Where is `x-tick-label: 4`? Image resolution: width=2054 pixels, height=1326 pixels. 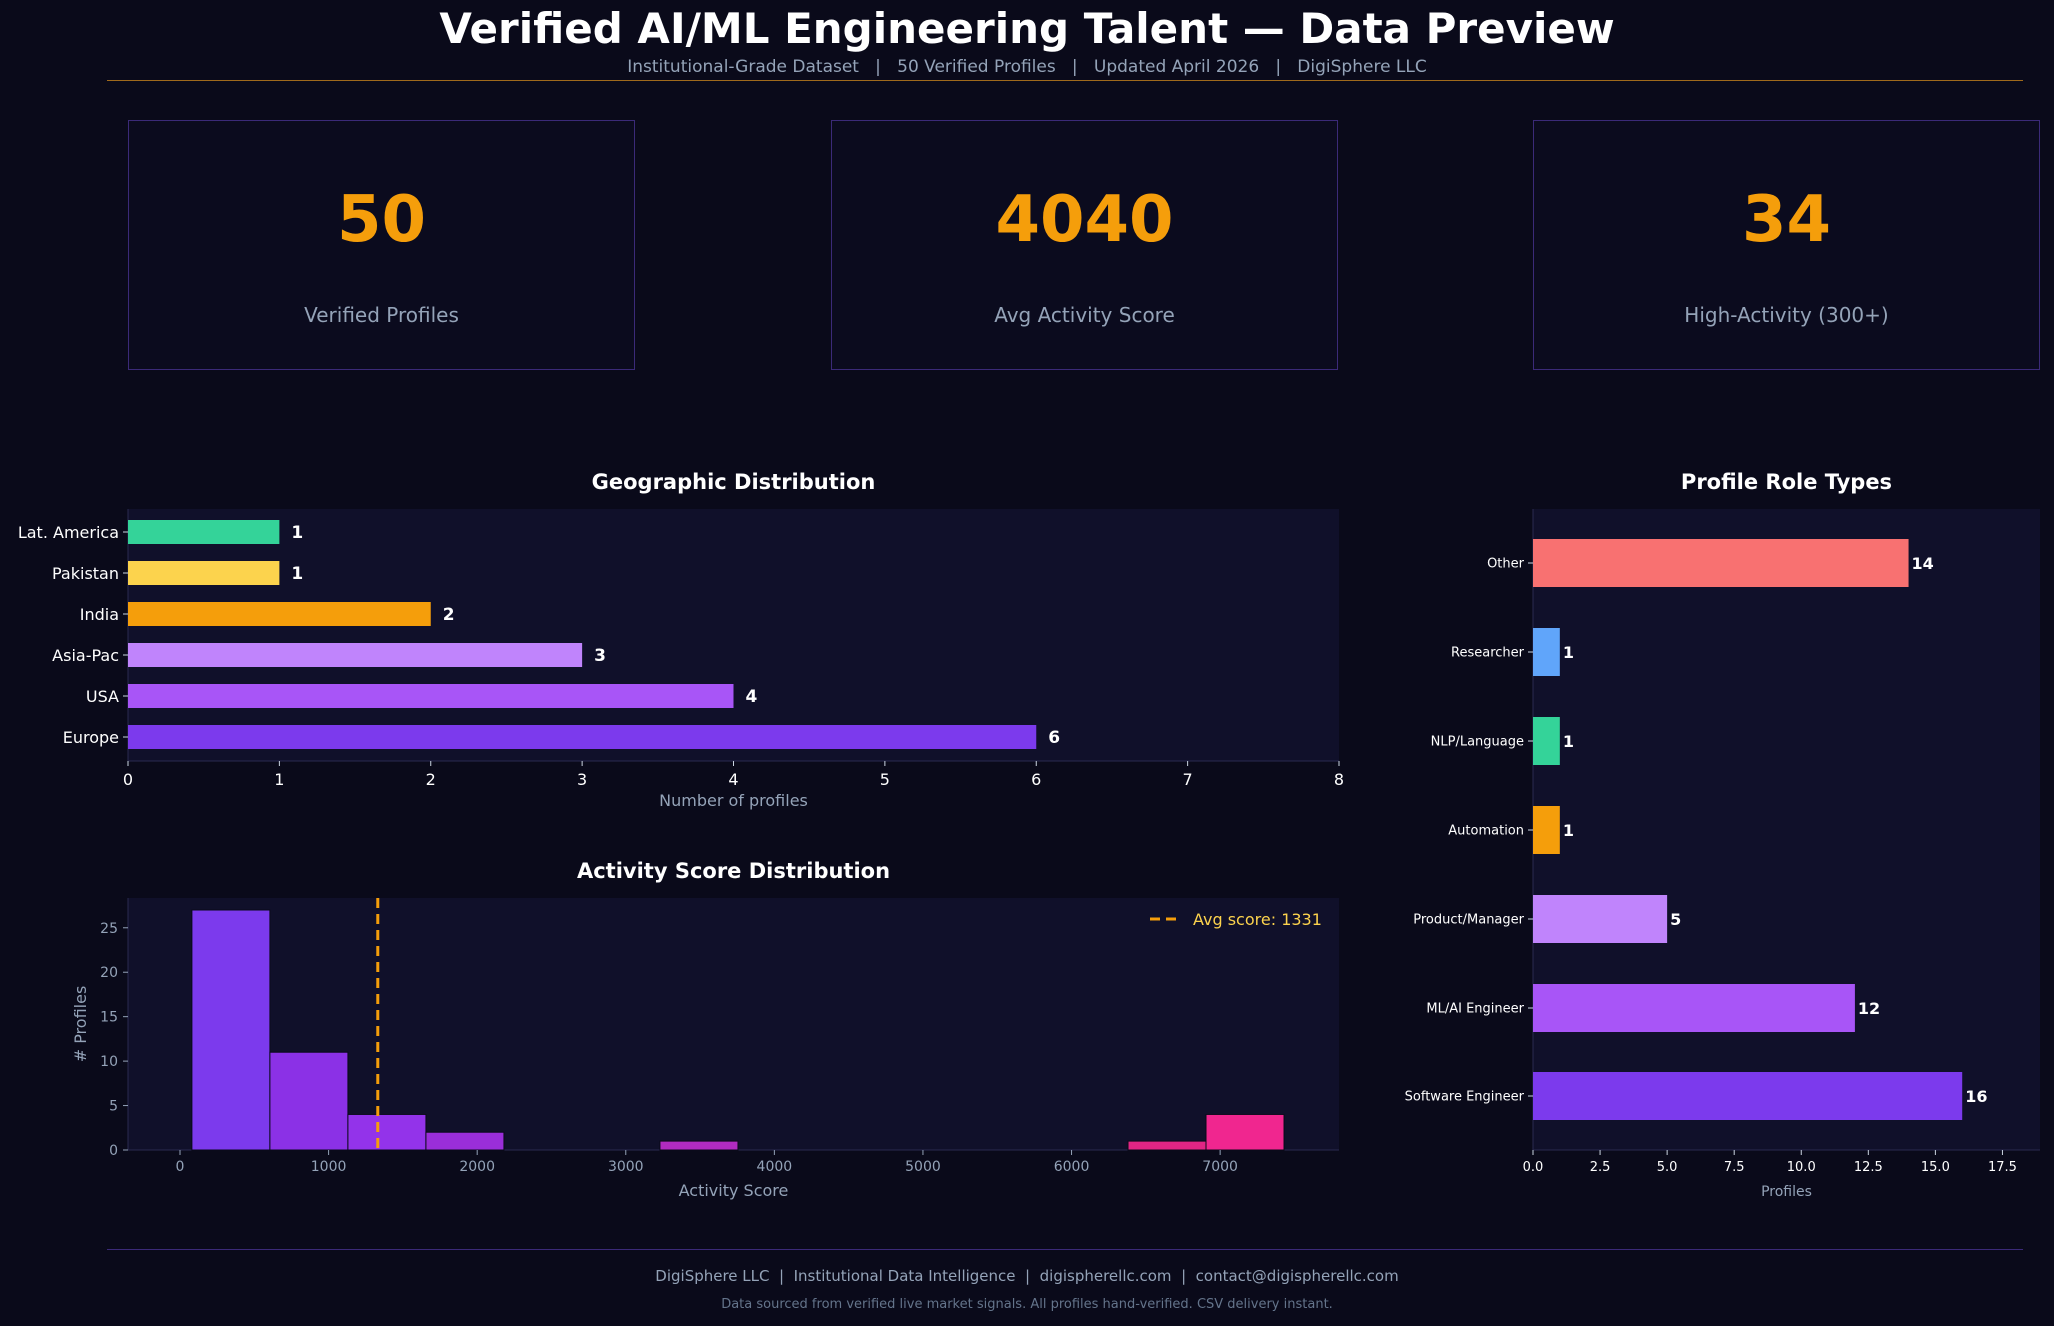
x-tick-label: 4 is located at coordinates (733, 779).